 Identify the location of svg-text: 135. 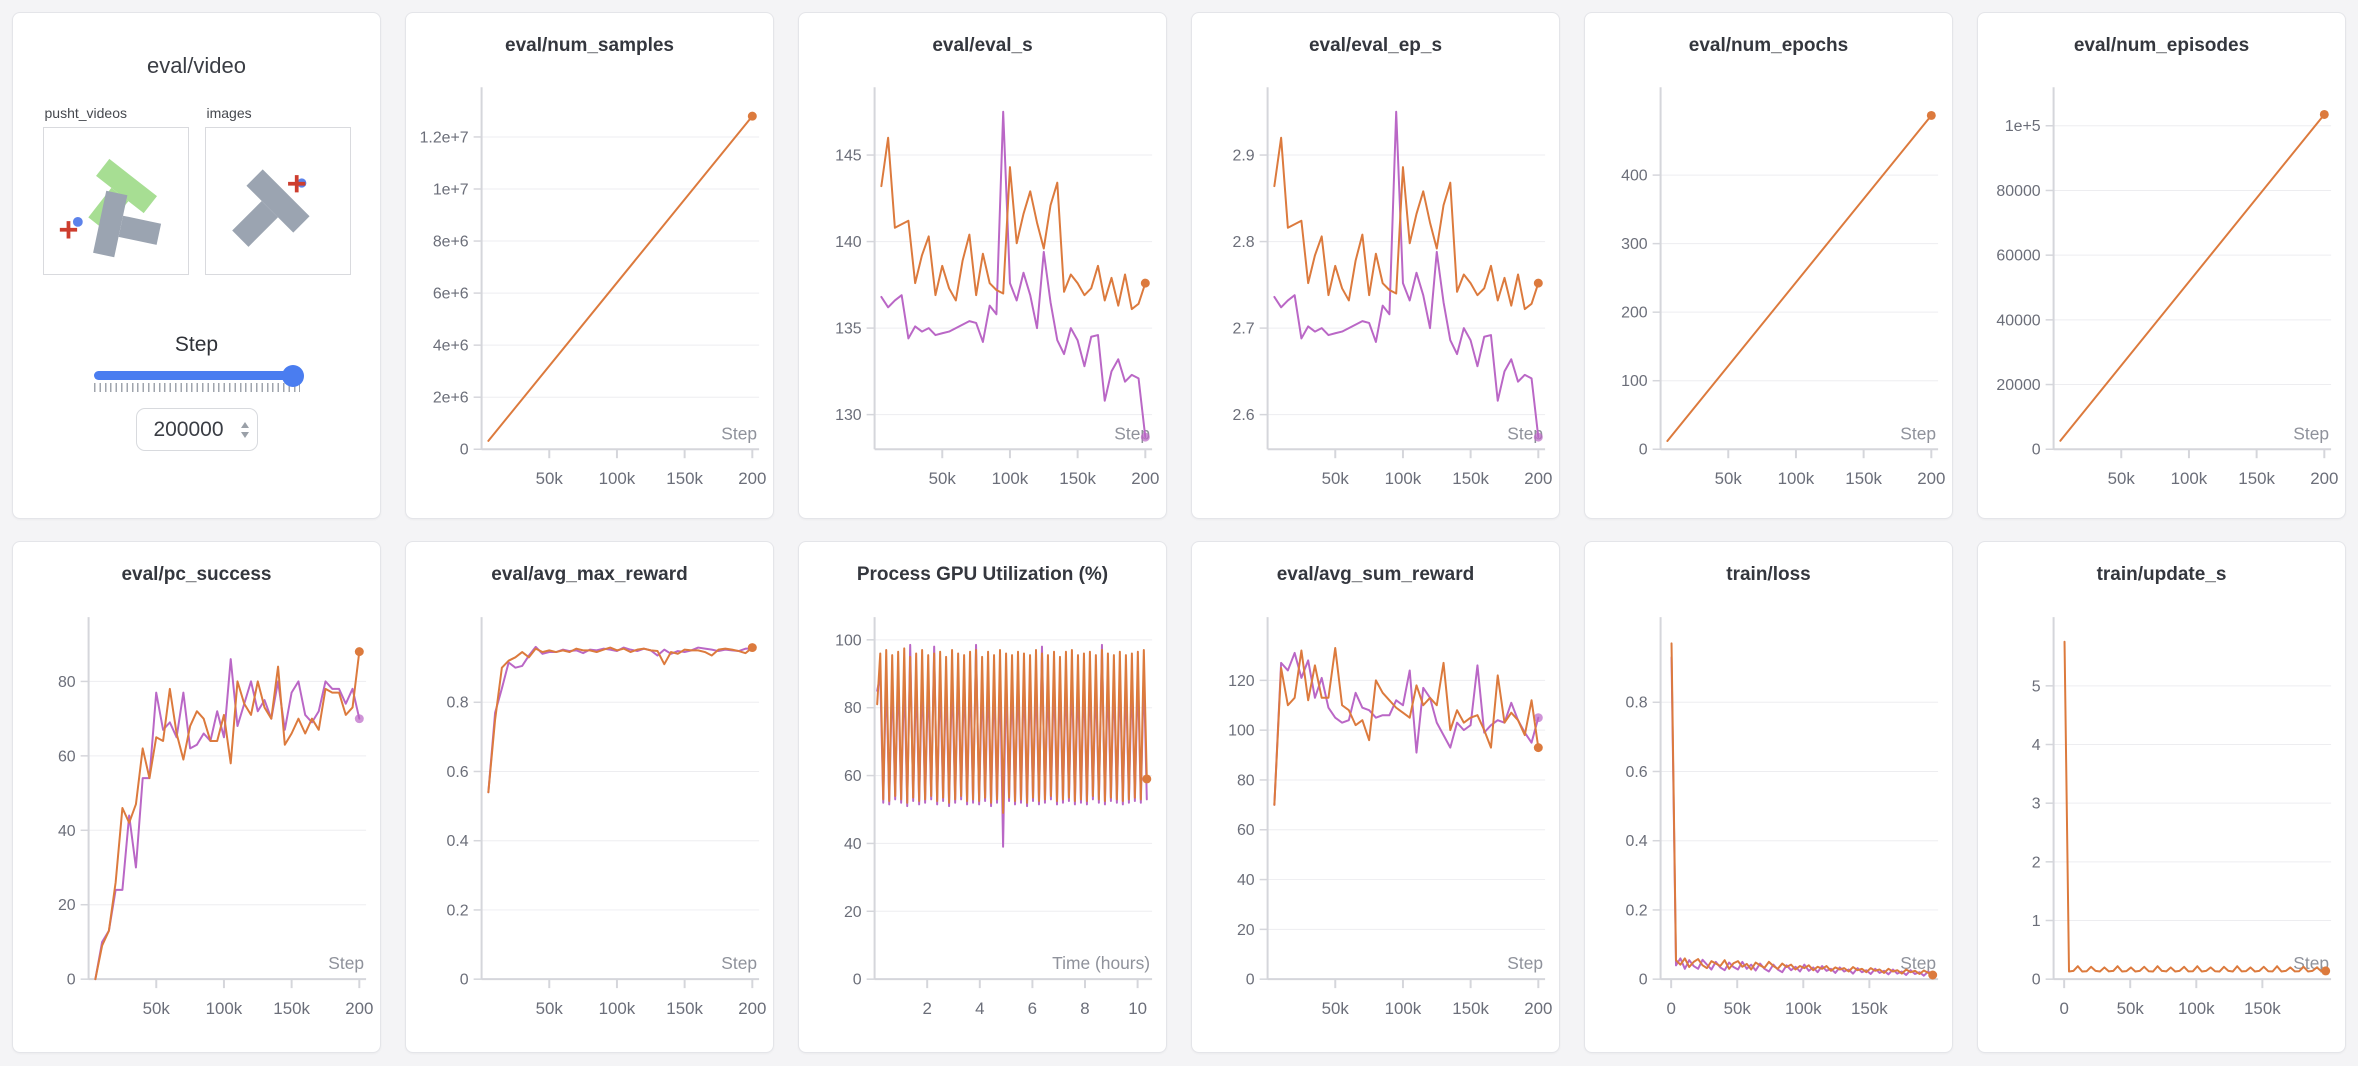
(848, 328).